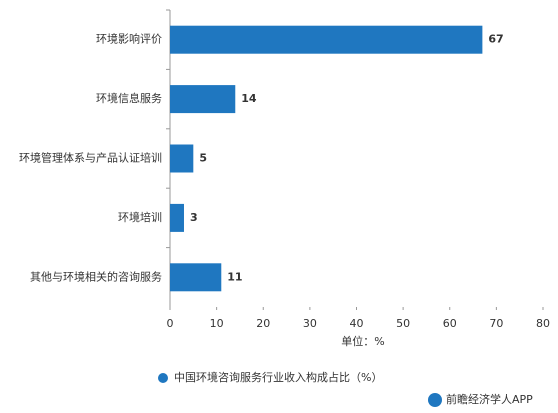 This screenshot has height=413, width=558. What do you see at coordinates (129, 39) in the screenshot?
I see `y-tick-label: 环境影响评价` at bounding box center [129, 39].